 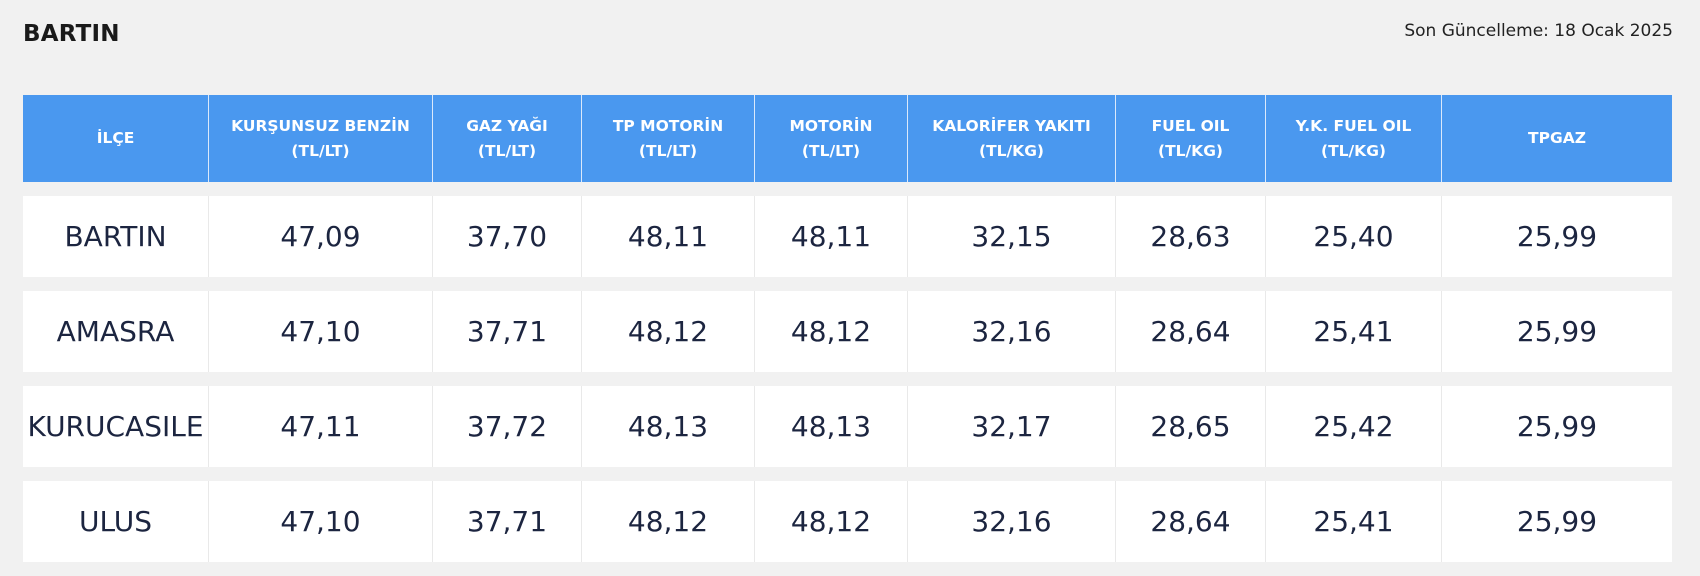 I want to click on cell-district: AMASRA, so click(x=116, y=331).